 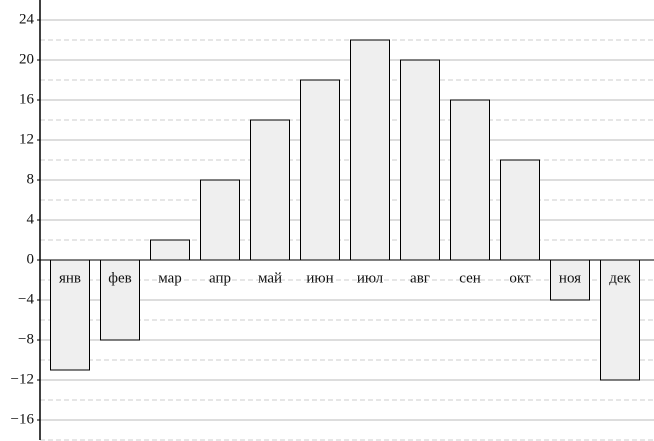 What do you see at coordinates (22, 379) in the screenshot?
I see `y-tick-label: −12` at bounding box center [22, 379].